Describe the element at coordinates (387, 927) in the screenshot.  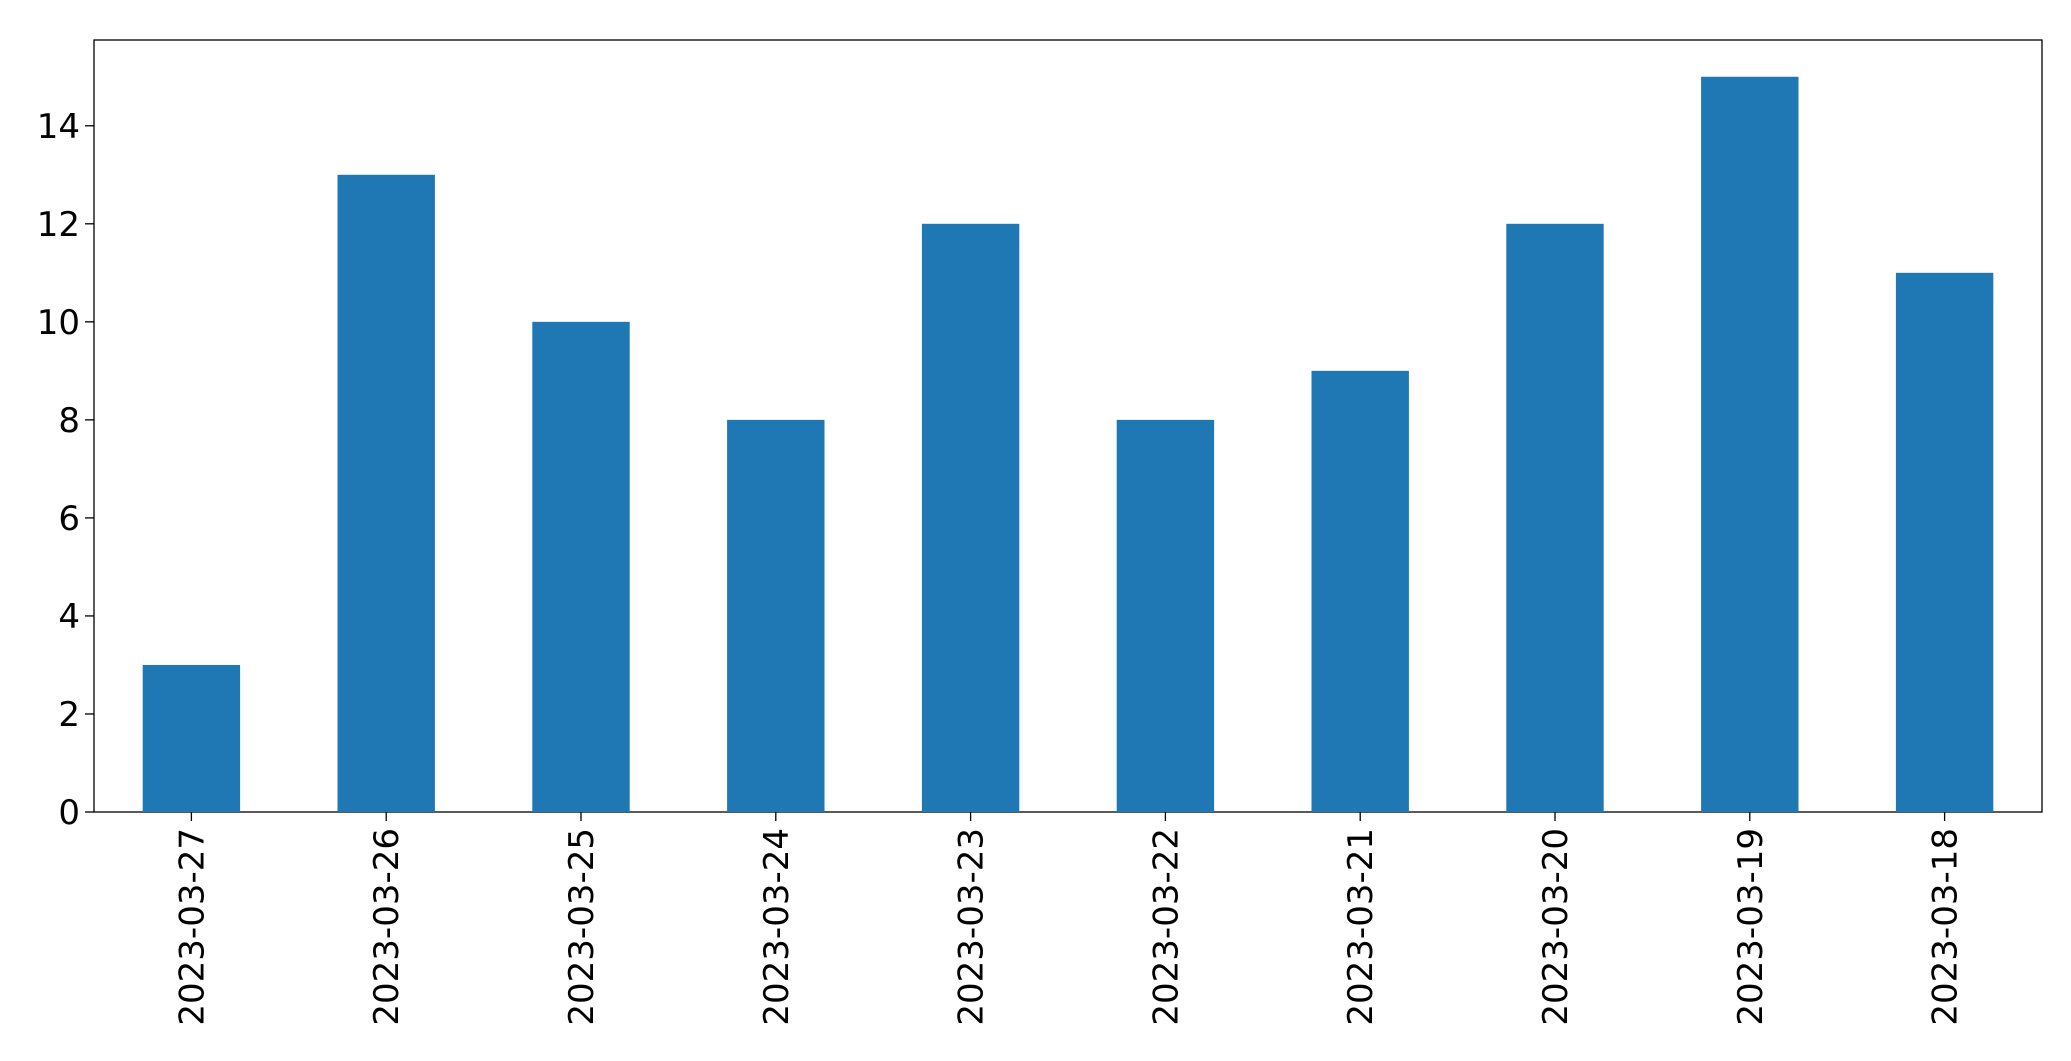
I see `x-tick-label: 2023-03-26` at that location.